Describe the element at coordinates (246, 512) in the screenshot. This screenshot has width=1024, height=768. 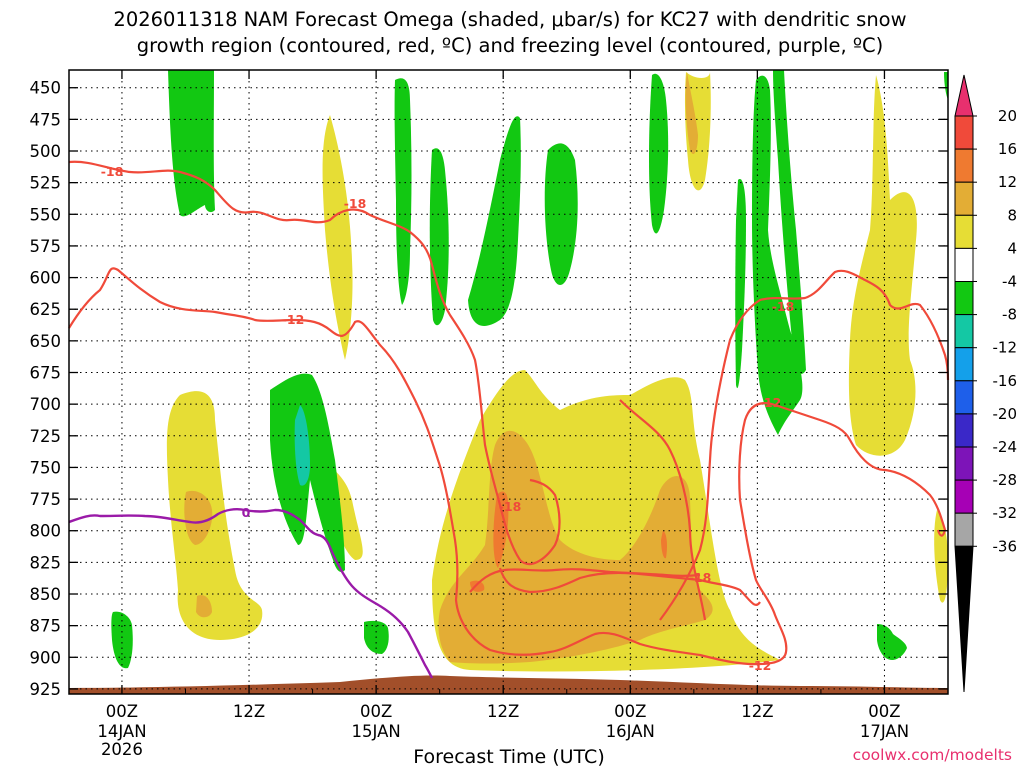
I see `contour-label-freezing-0: 0` at that location.